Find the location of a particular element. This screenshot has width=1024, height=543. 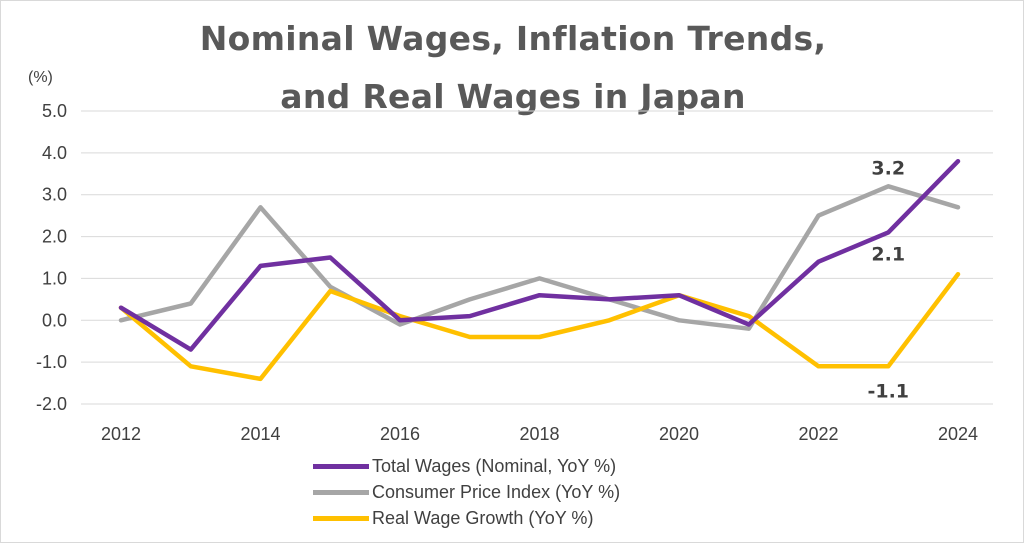

data-label: 2.1 is located at coordinates (888, 254).